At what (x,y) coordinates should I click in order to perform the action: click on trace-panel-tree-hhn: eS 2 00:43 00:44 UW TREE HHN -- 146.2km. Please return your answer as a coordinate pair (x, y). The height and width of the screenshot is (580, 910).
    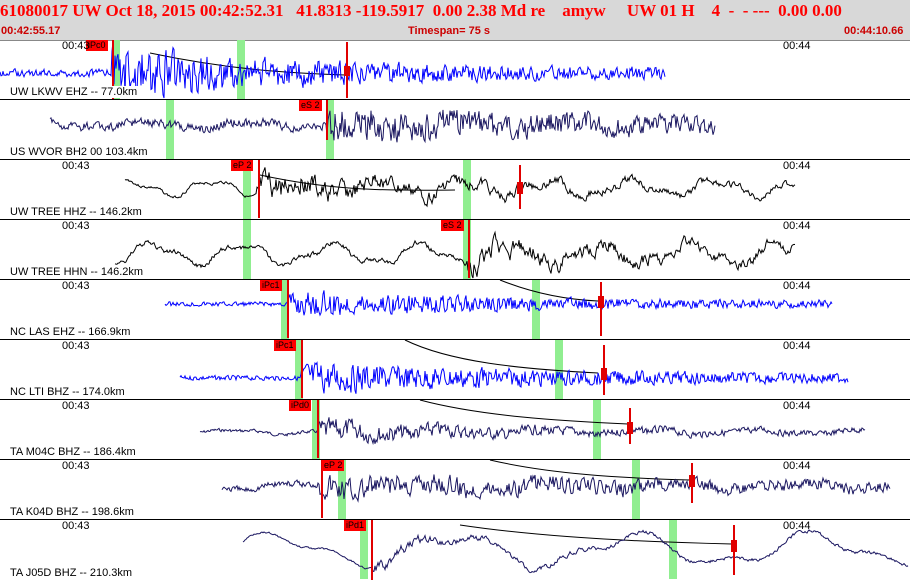
    Looking at the image, I should click on (455, 250).